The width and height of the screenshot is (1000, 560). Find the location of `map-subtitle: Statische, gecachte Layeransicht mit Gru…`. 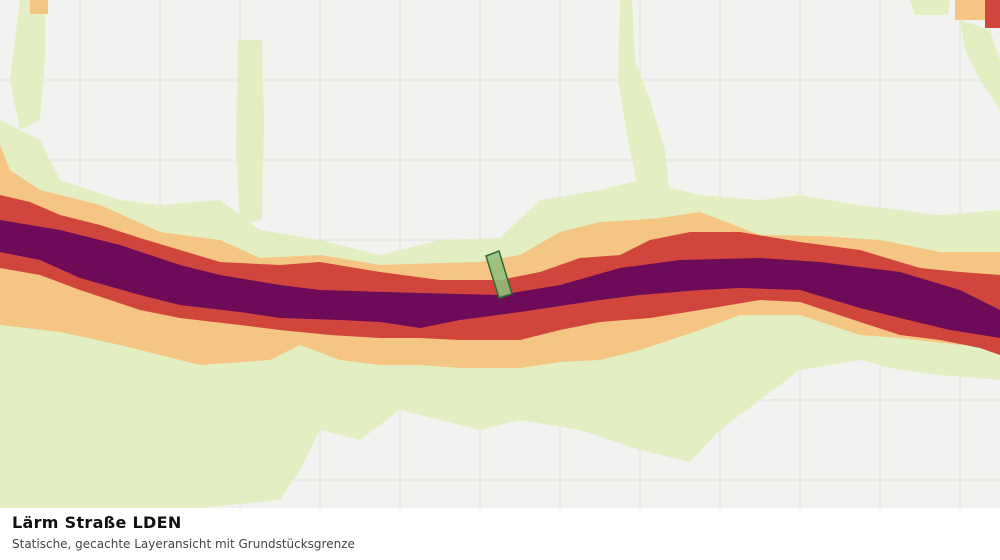

map-subtitle: Statische, gecachte Layeransicht mit Gru… is located at coordinates (183, 544).